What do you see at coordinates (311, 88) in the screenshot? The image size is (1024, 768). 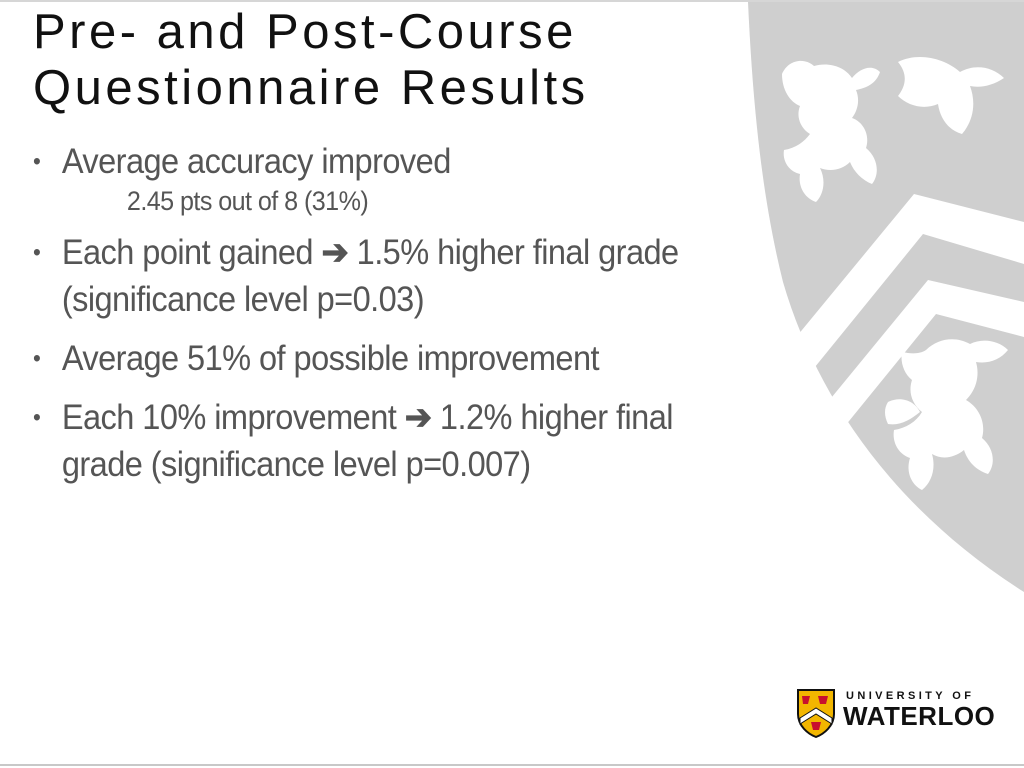 I see `title-line-2: Questionnaire Results` at bounding box center [311, 88].